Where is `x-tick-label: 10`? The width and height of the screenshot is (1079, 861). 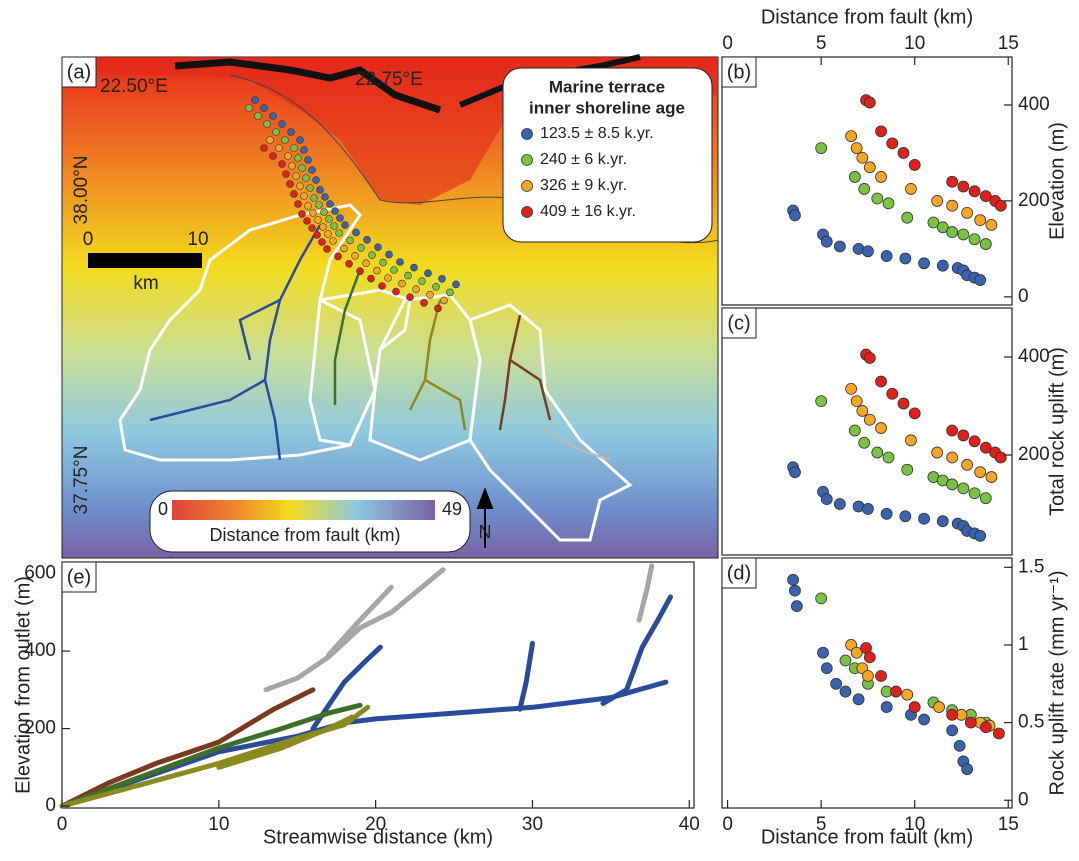
x-tick-label: 10 is located at coordinates (914, 824).